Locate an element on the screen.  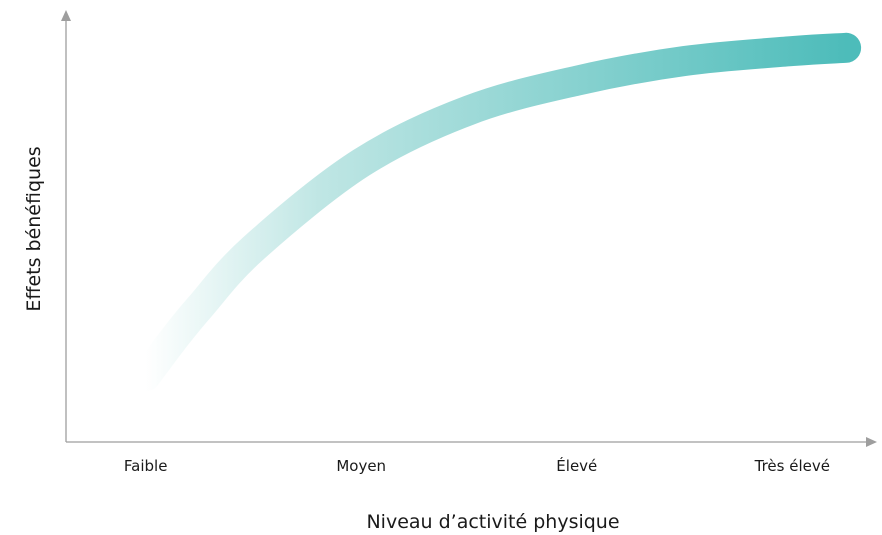
x-tick-labels: Faible Moyen Élevé Très élevé is located at coordinates (477, 465).